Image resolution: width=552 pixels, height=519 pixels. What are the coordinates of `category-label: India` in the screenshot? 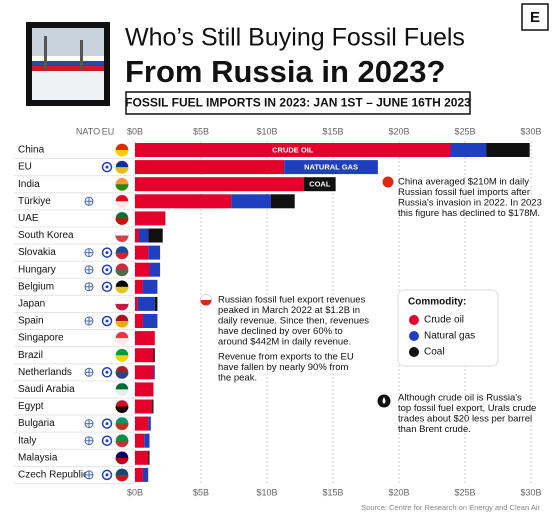 It's located at (29, 184).